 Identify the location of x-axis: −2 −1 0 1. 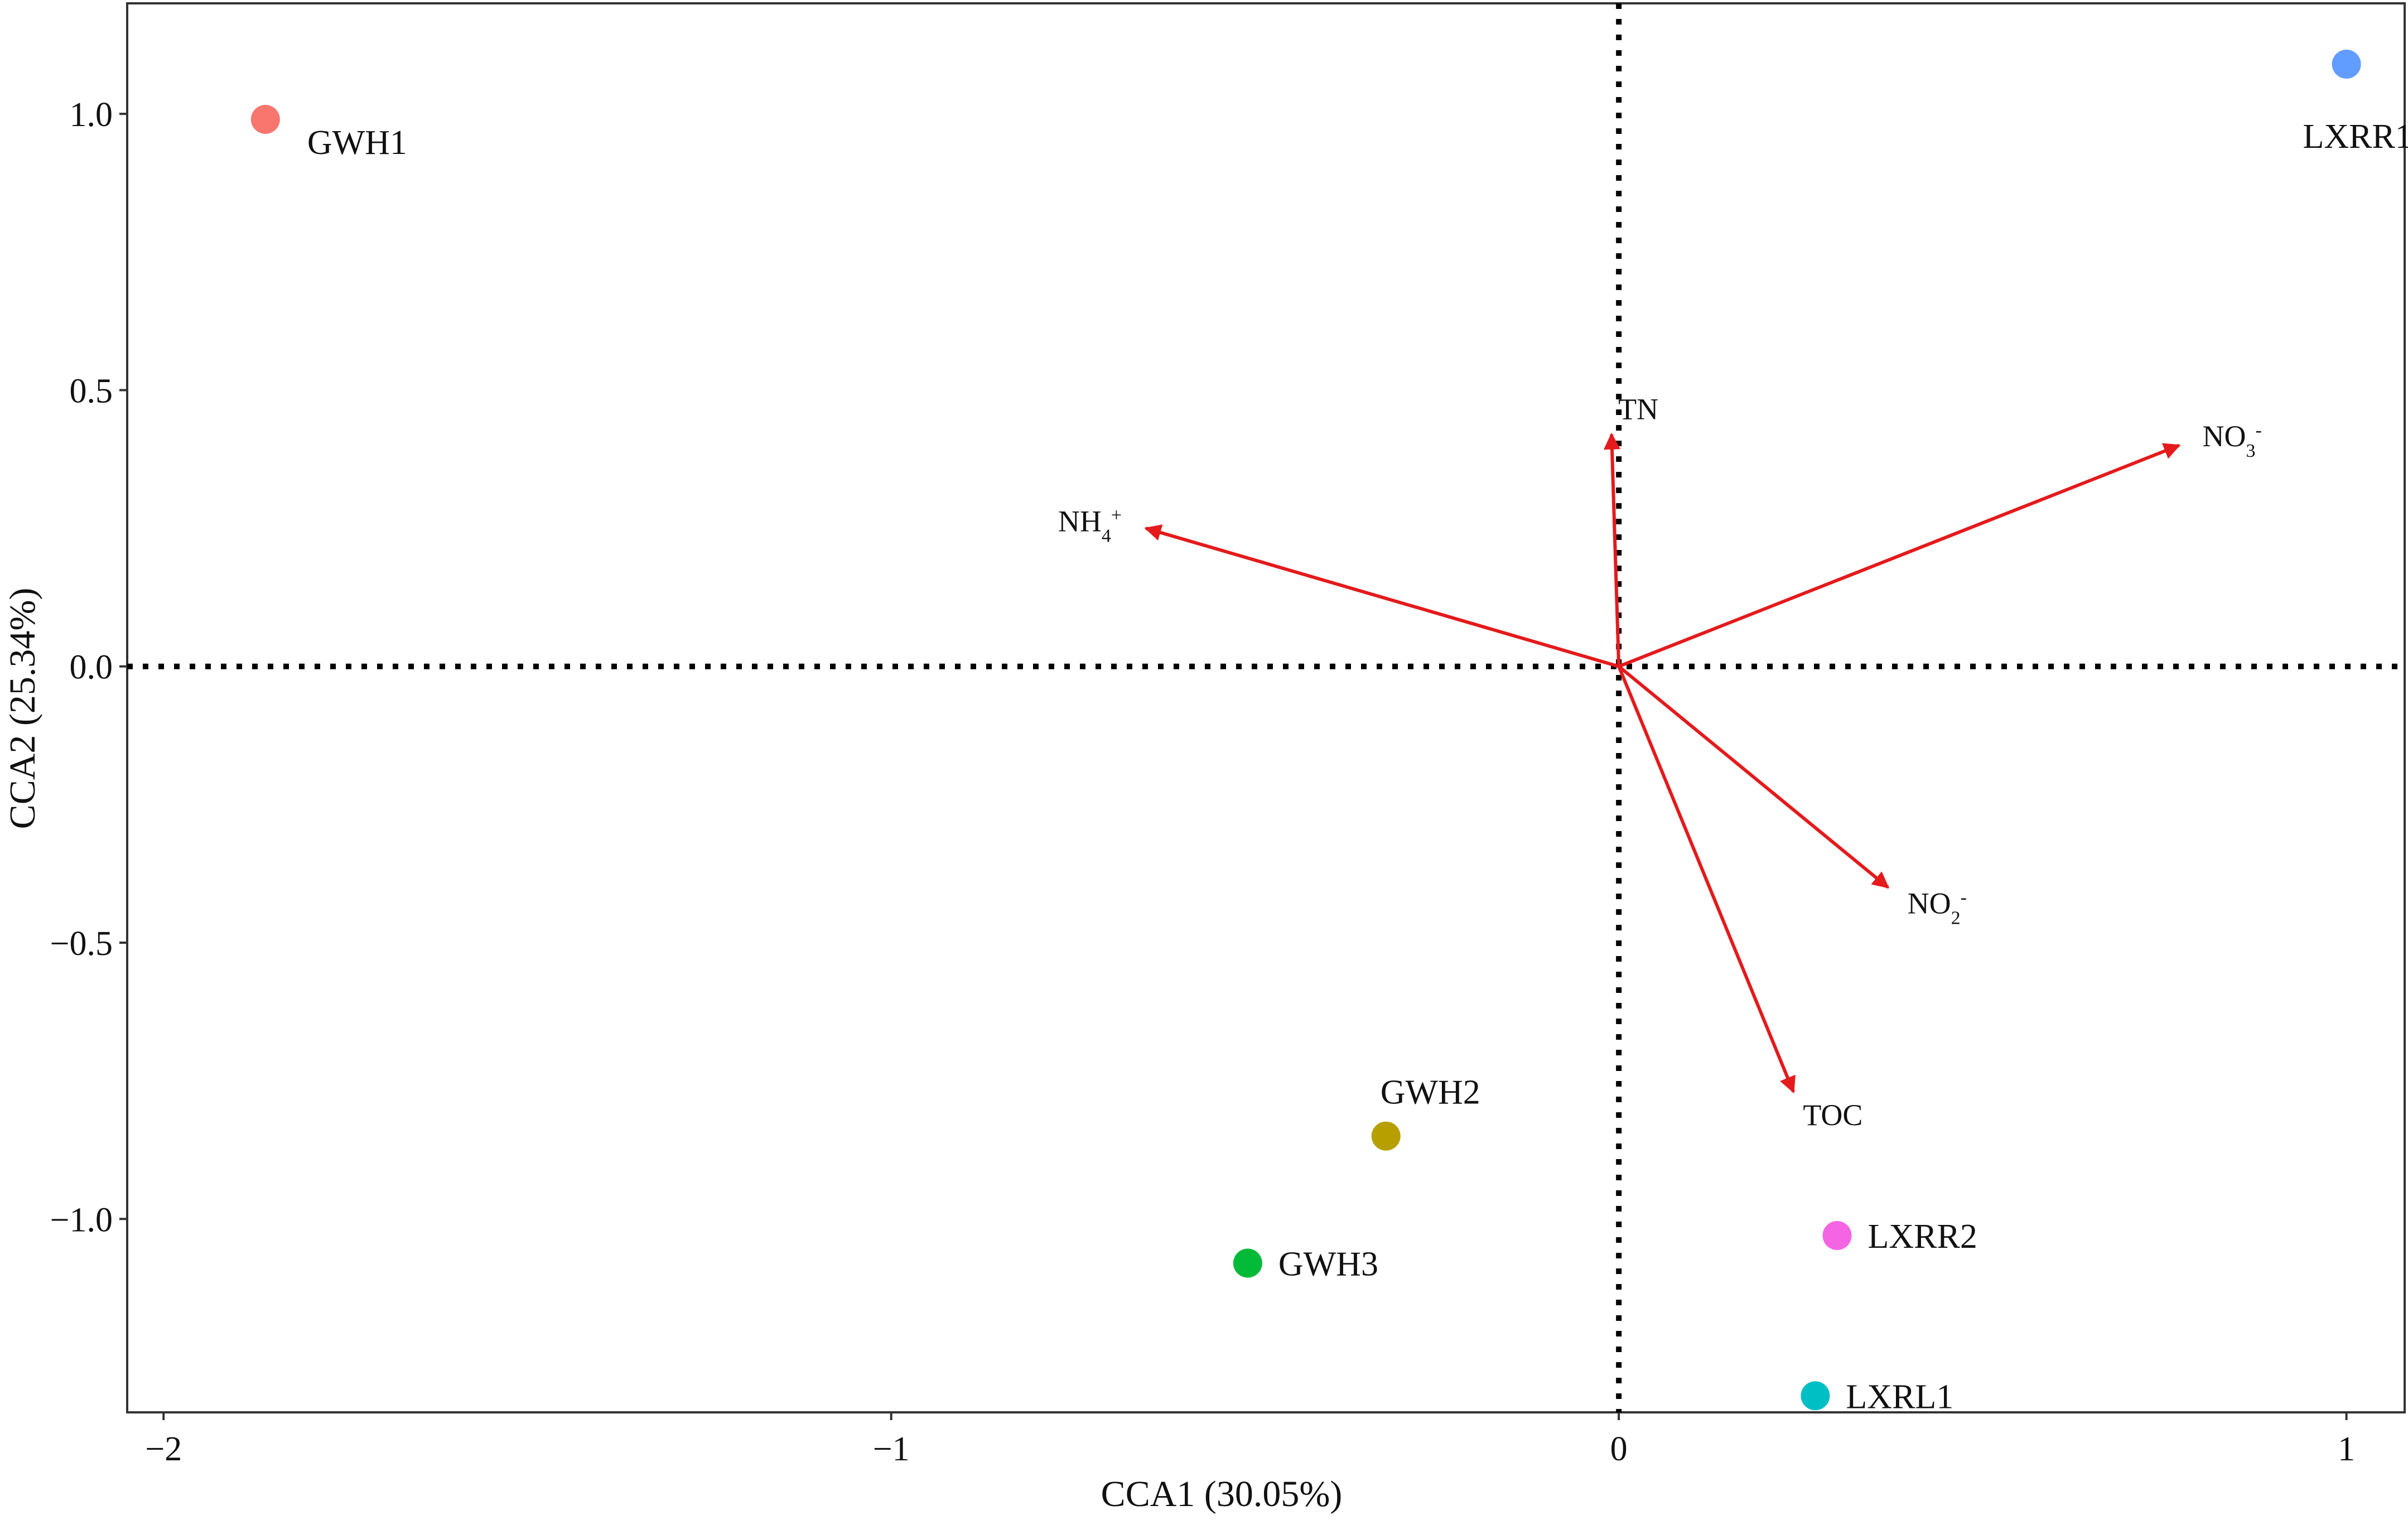
(1250, 1440).